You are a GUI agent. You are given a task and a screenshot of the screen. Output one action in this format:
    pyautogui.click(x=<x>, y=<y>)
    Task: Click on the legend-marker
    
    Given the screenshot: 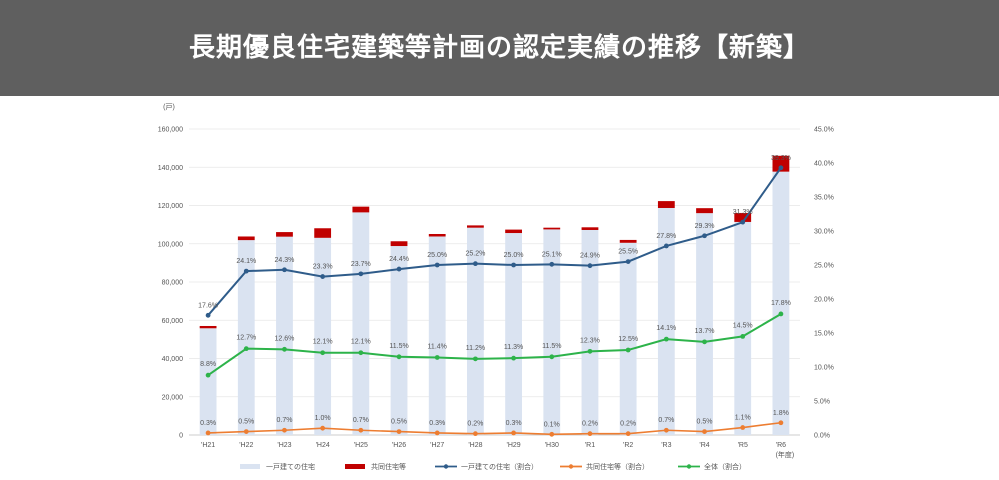 What is the action you would take?
    pyautogui.click(x=446, y=466)
    